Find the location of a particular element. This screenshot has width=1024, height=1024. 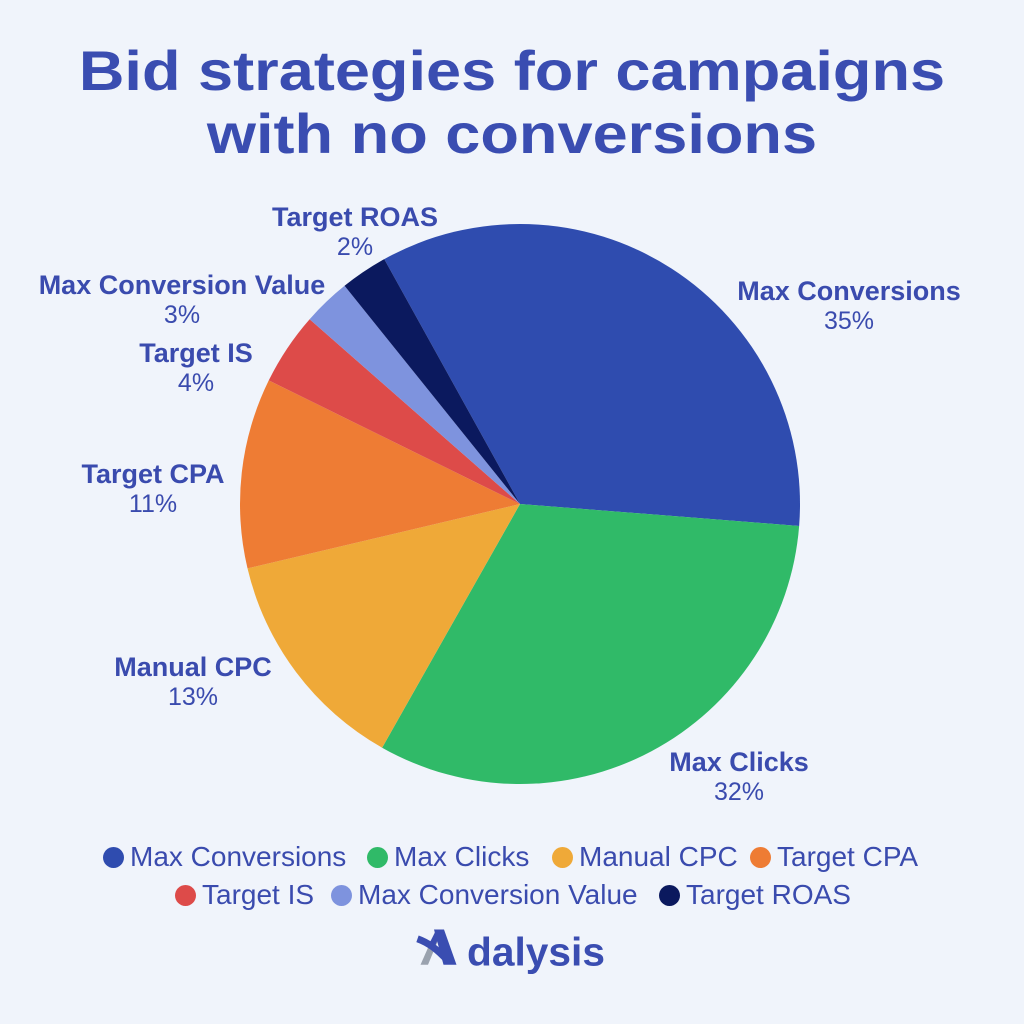

svg-text: dalysis is located at coordinates (536, 953).